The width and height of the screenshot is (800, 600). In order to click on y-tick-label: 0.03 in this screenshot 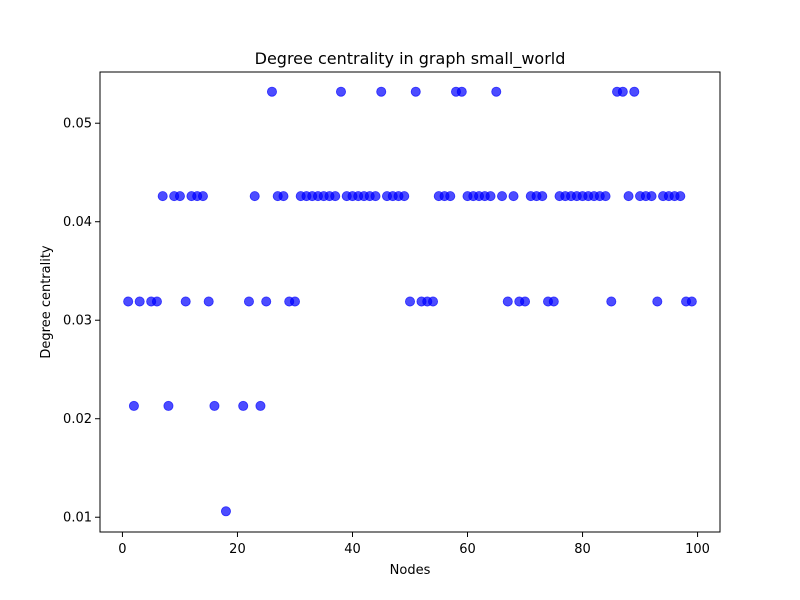, I will do `click(77, 321)`.